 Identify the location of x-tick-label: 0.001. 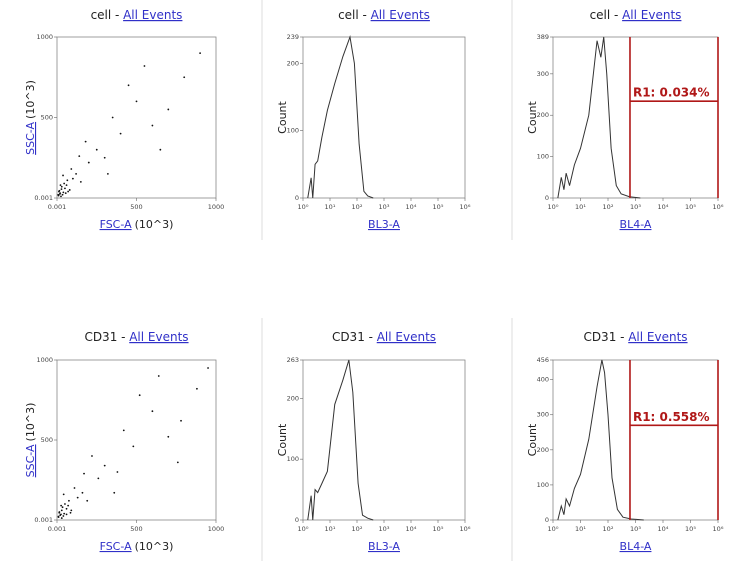
(57, 207).